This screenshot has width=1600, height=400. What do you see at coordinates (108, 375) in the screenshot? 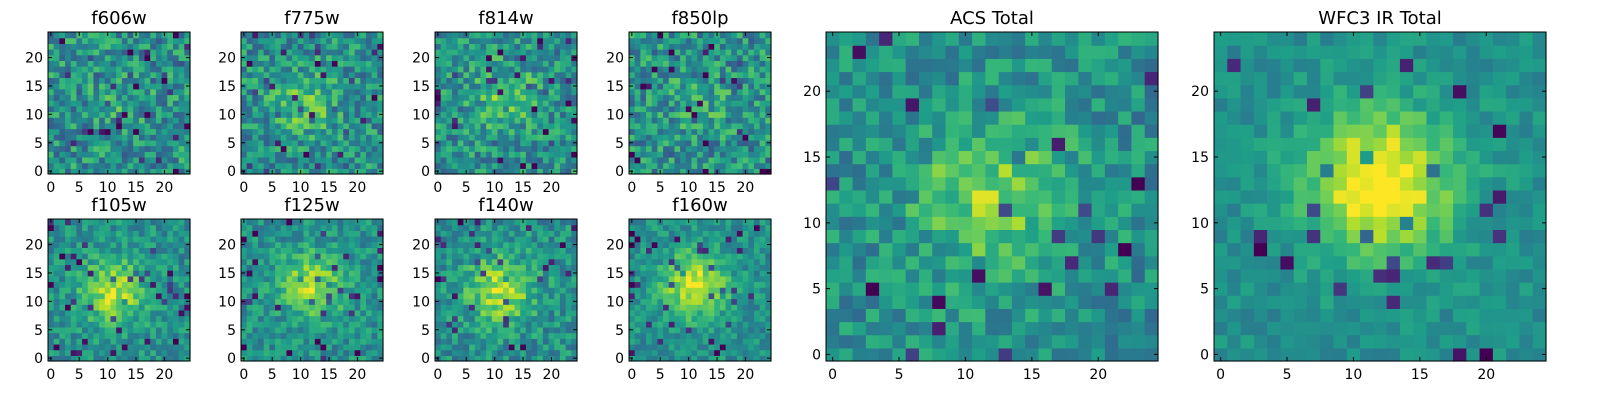
I see `x-tick-label: 10` at bounding box center [108, 375].